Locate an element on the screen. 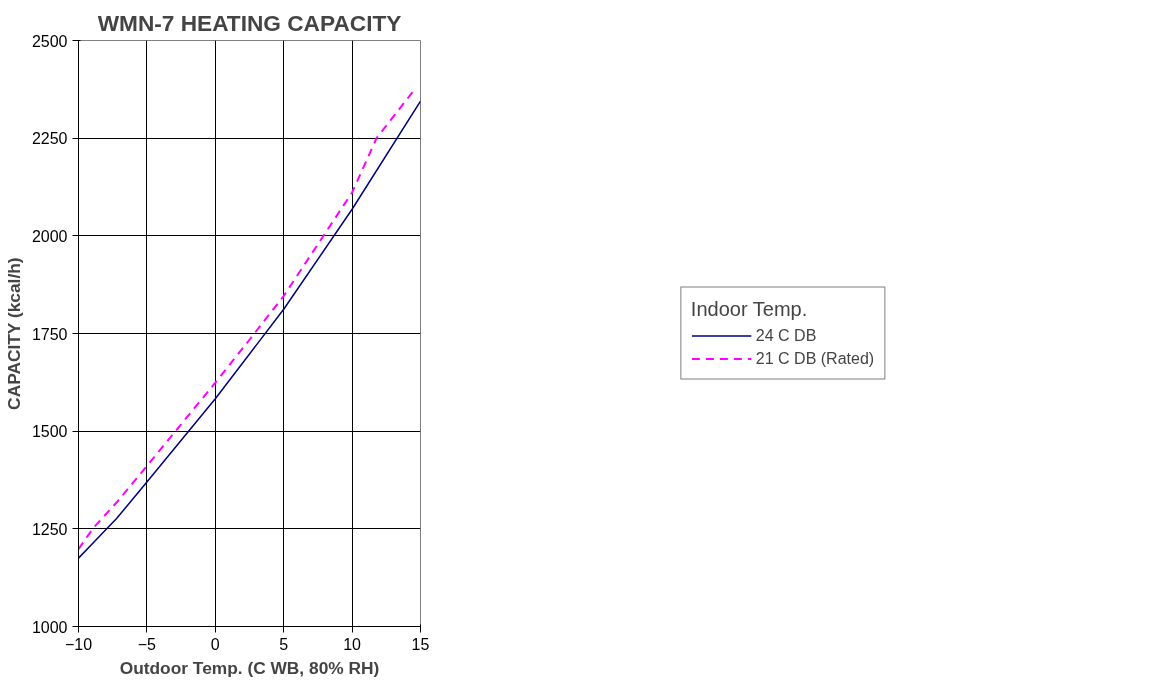 This screenshot has width=1151, height=685. x-tick-label: −5 is located at coordinates (147, 644).